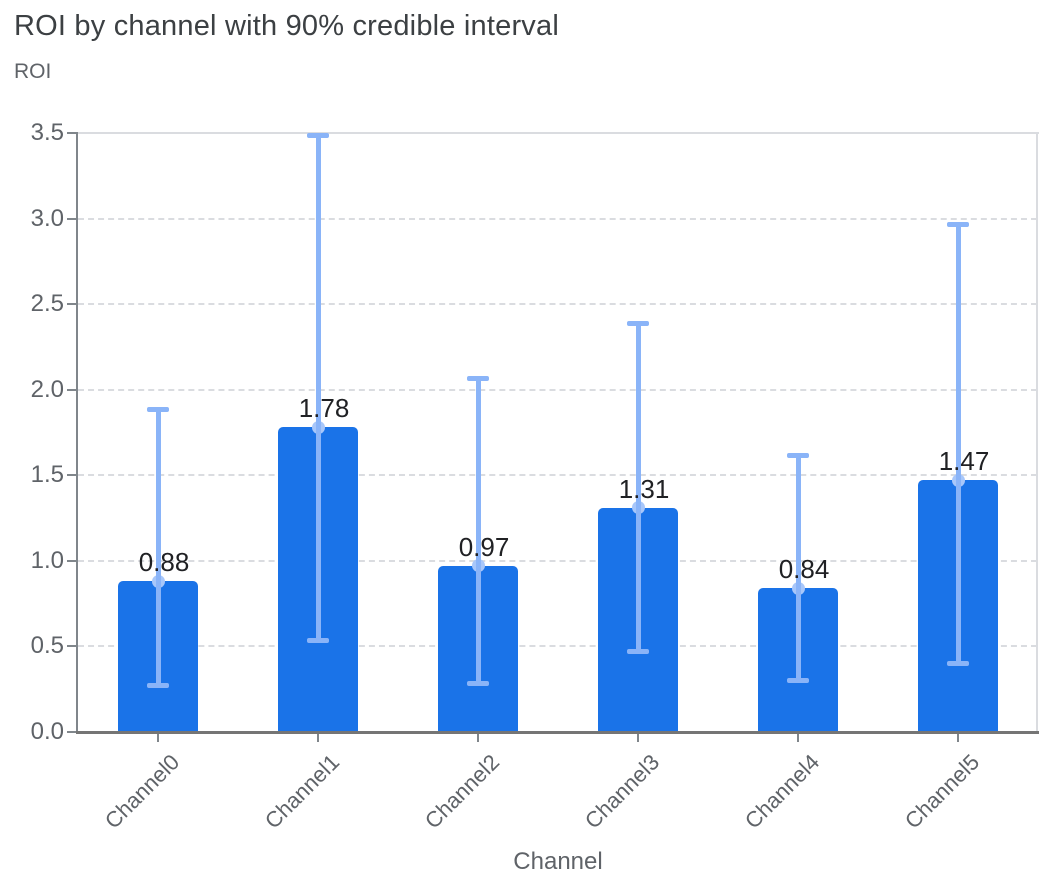  Describe the element at coordinates (47, 560) in the screenshot. I see `y-tick-label: 1.0` at that location.